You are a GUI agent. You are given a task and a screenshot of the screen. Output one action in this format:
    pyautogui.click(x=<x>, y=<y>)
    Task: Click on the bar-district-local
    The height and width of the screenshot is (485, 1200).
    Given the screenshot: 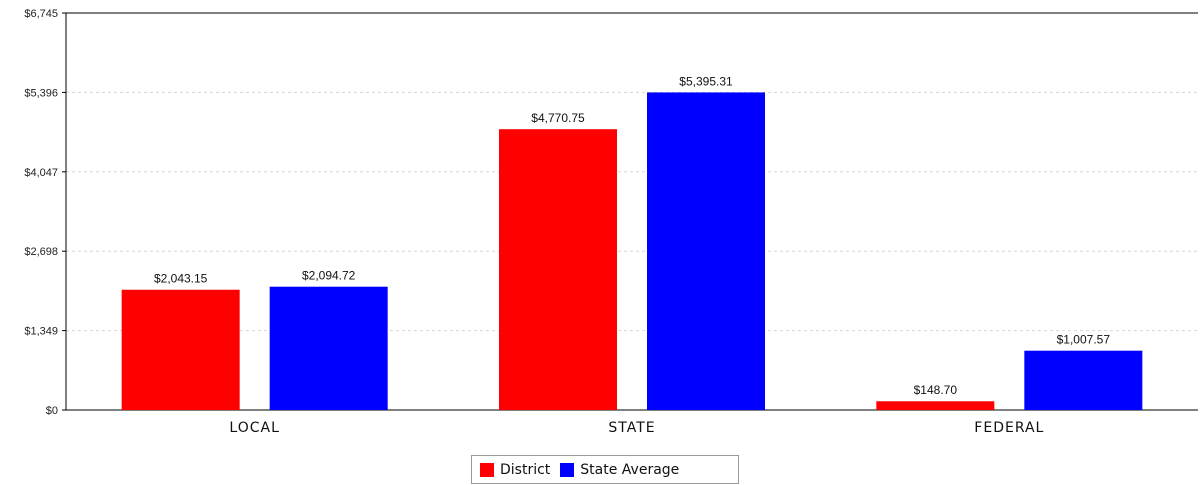 What is the action you would take?
    pyautogui.click(x=180, y=349)
    